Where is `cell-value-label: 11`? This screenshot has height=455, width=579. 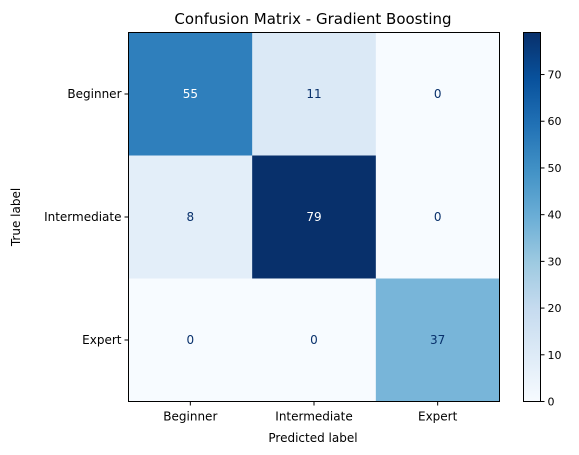 cell-value-label: 11 is located at coordinates (313, 94).